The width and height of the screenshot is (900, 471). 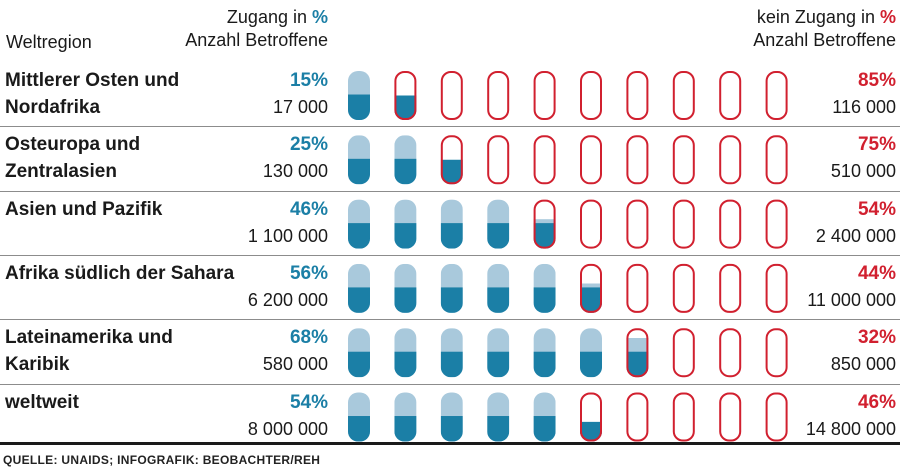 What do you see at coordinates (851, 299) in the screenshot?
I see `no-access-count: 11 000 000` at bounding box center [851, 299].